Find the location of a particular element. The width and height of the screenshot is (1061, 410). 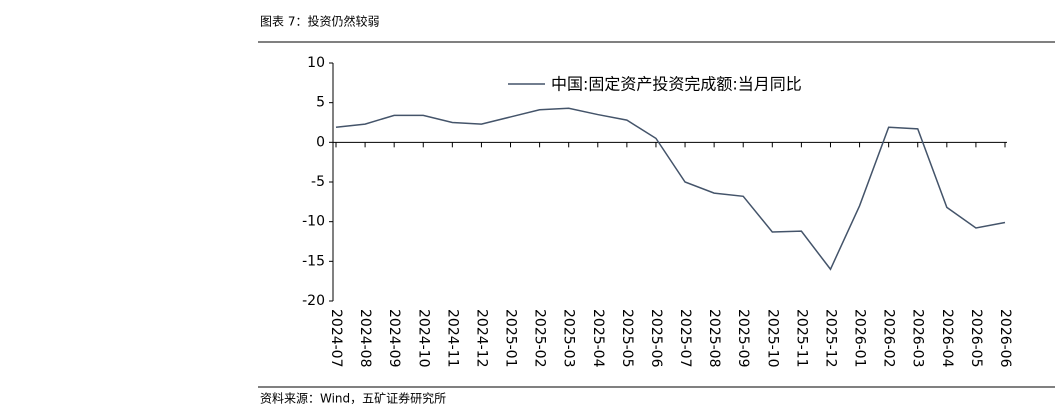

x-tick-label: 2025-10 is located at coordinates (772, 338).